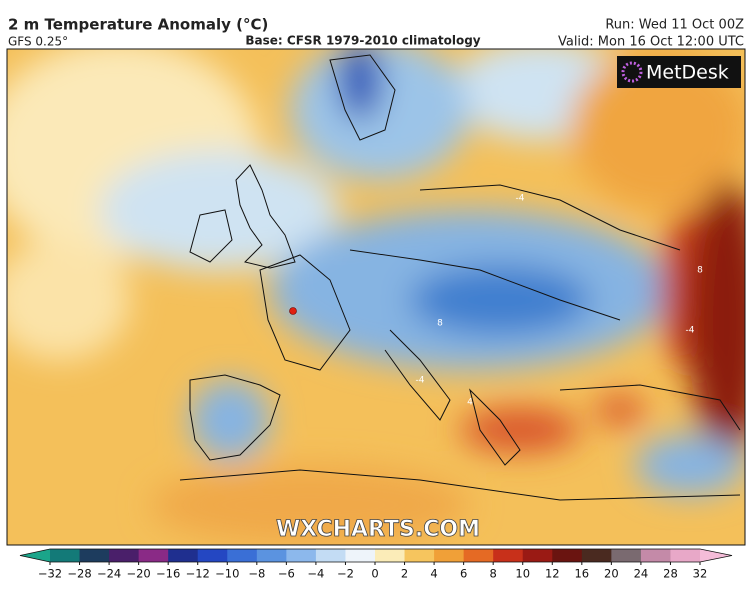  I want to click on colorbar-tick-label: 16, so click(581, 574).